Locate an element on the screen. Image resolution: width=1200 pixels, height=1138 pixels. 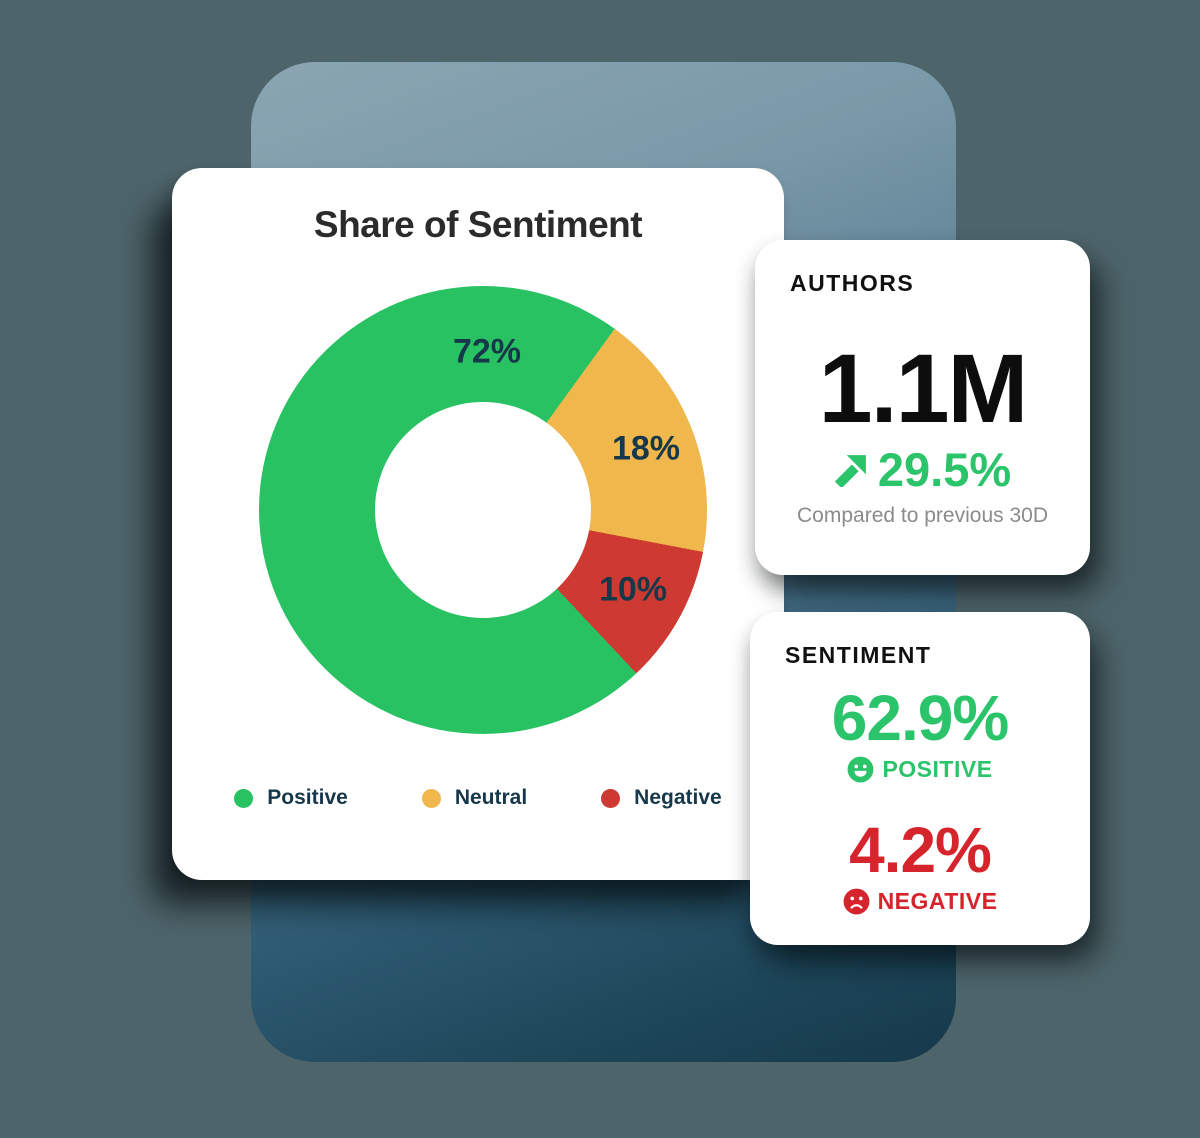
sentiment-card: SENTIMENT 62.9% POSITIVE 4.2% NEGATIVE is located at coordinates (920, 778).